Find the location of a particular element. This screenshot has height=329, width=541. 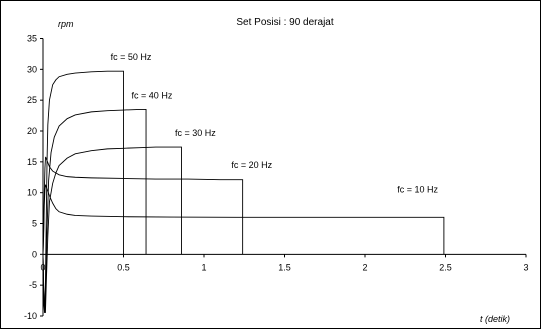

series-annotation-1: fc = 50 Hz is located at coordinates (131, 57).